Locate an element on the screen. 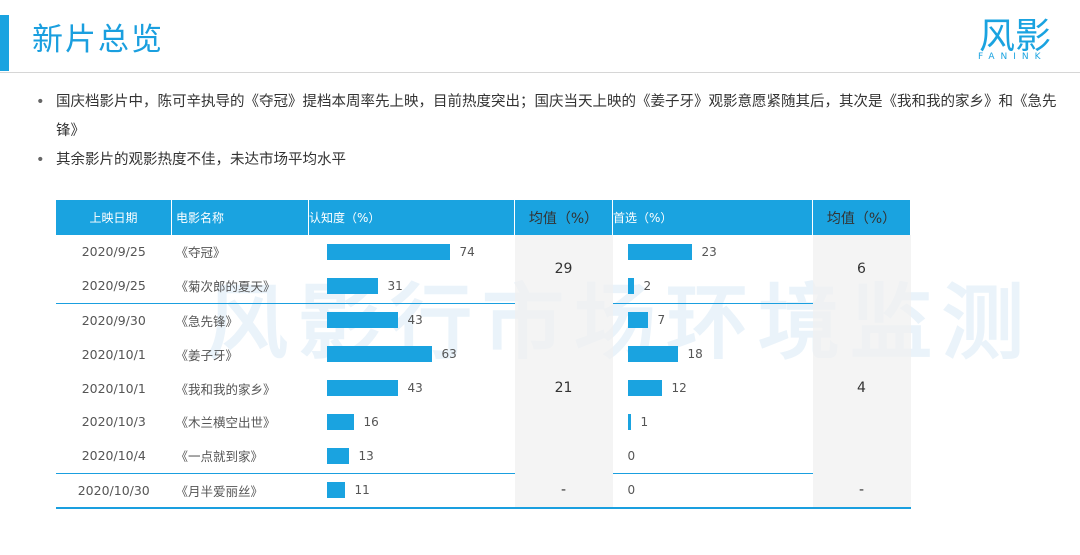 The image size is (1080, 555). first-choice-cell: 2 is located at coordinates (712, 286).